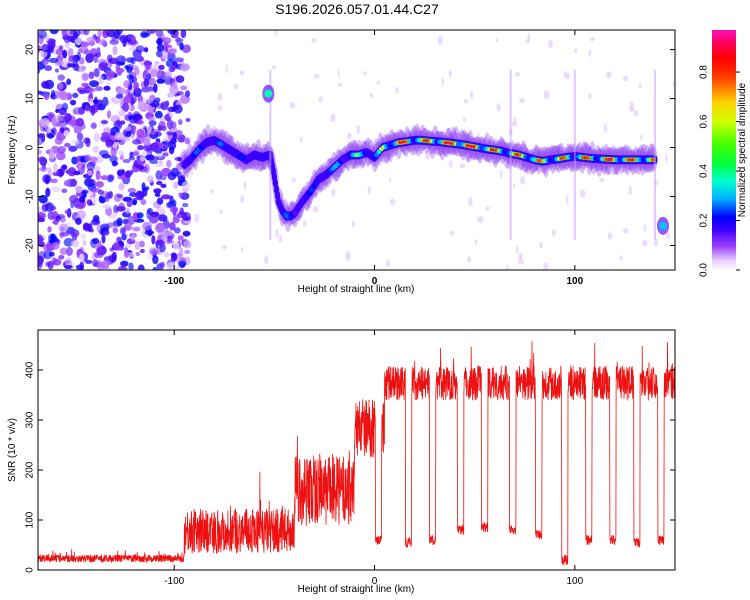 The height and width of the screenshot is (600, 750). Describe the element at coordinates (30, 50) in the screenshot. I see `y-tick-label: 20` at that location.